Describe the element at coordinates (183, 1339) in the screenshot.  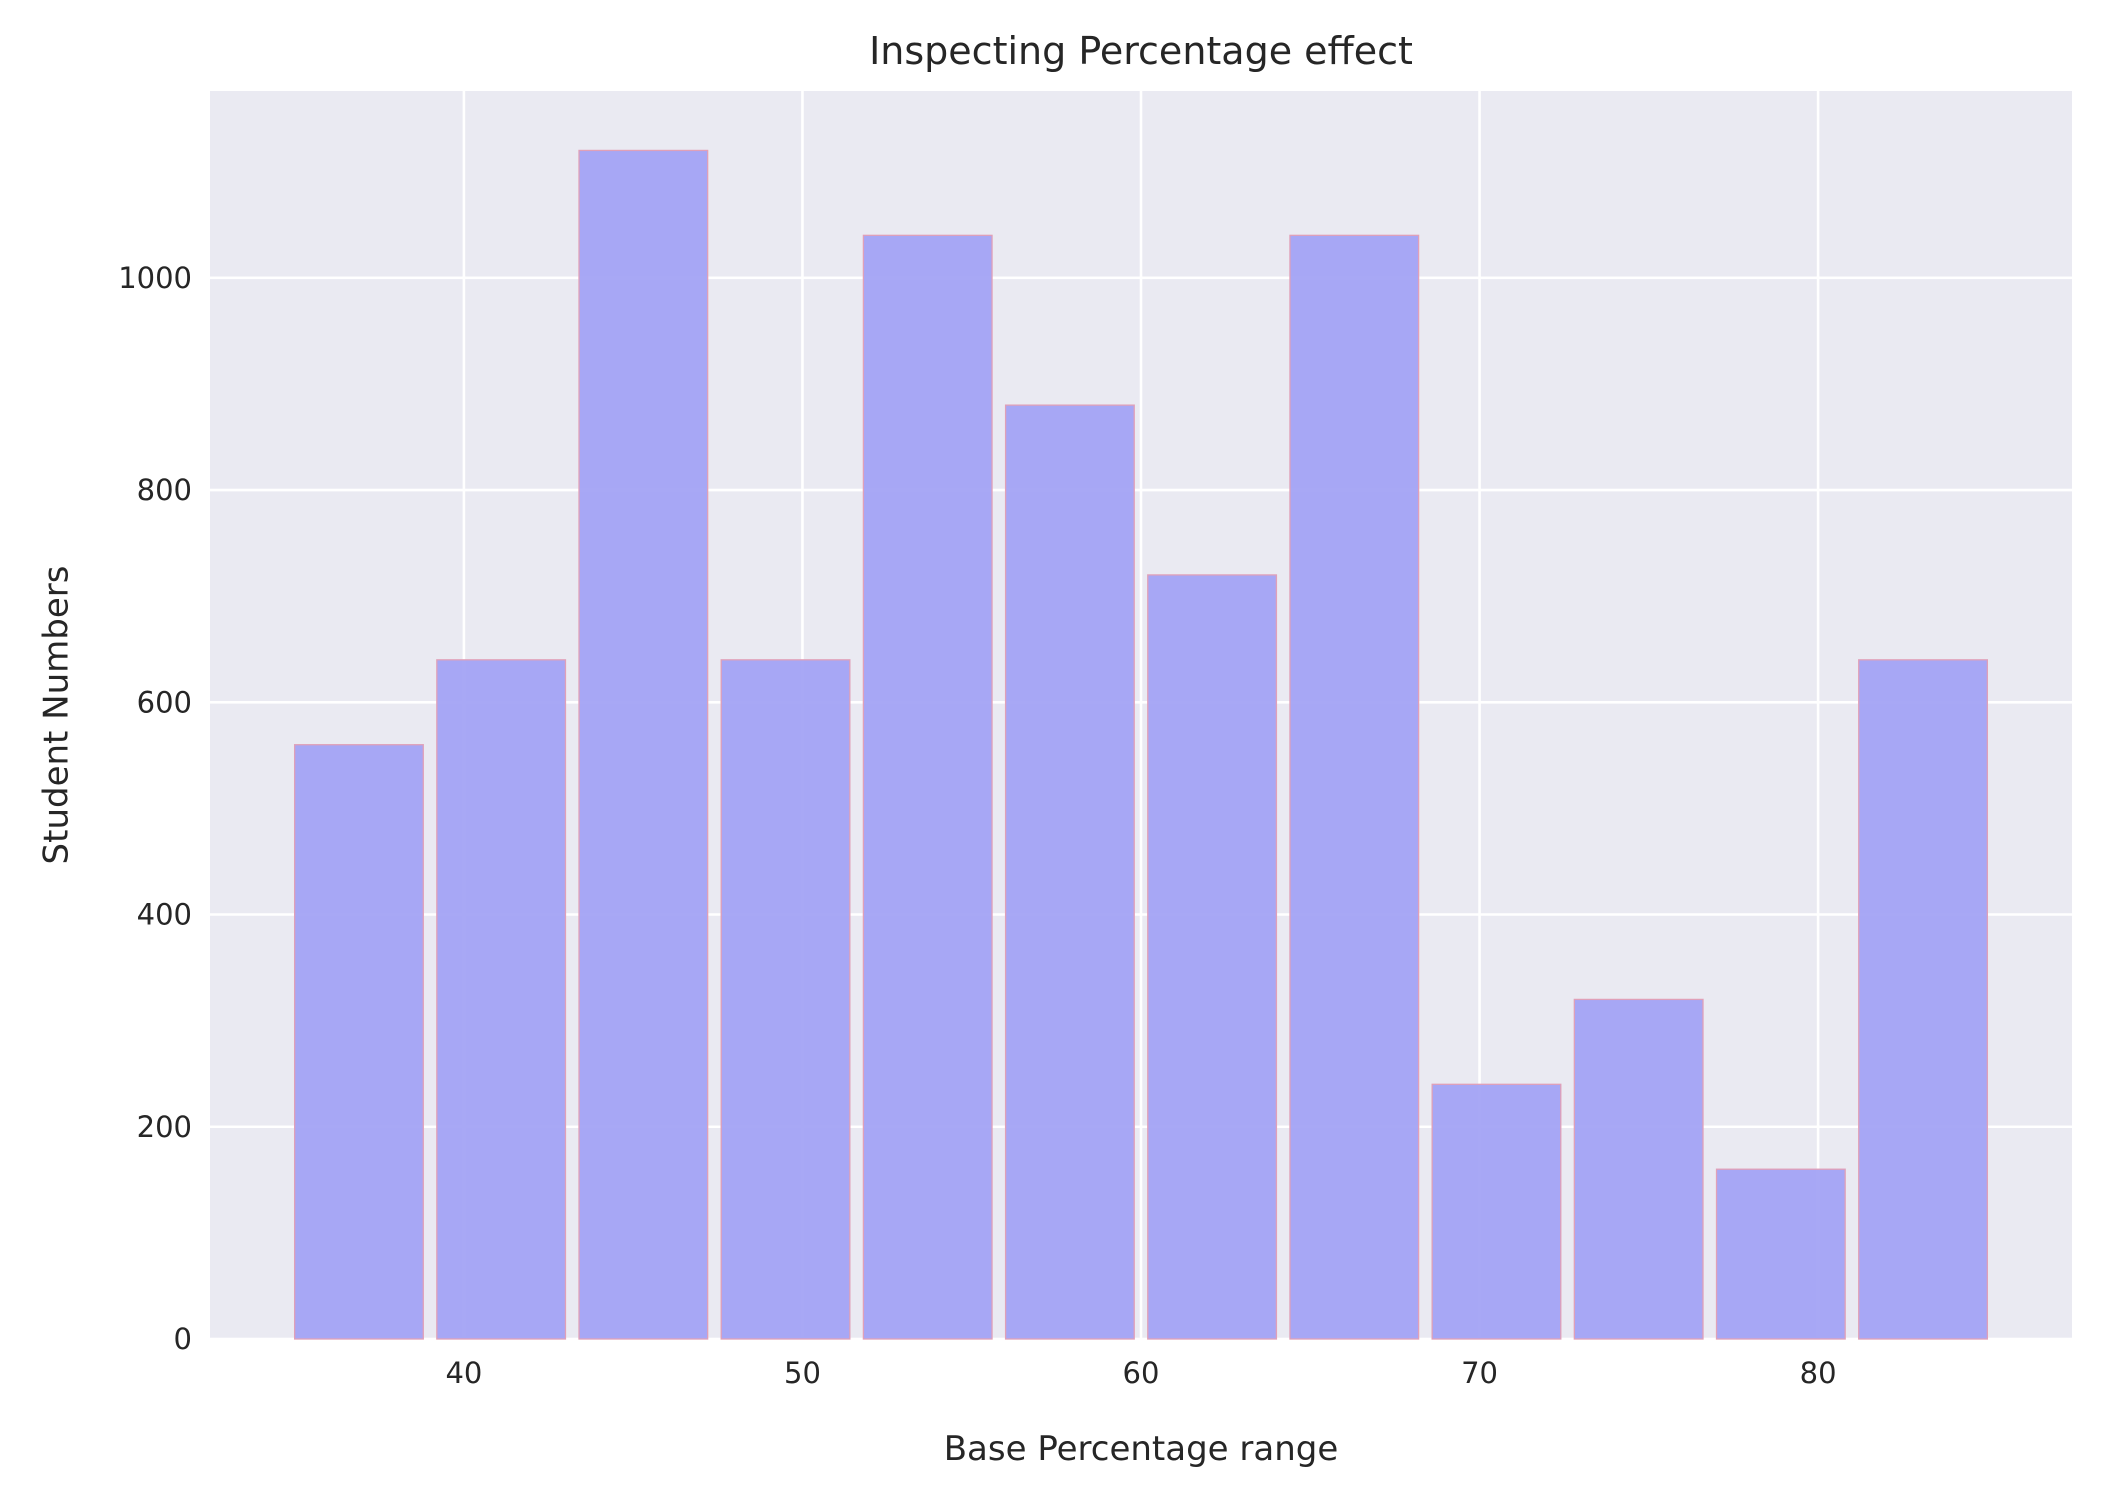
I see `y-tick-label: 0` at that location.